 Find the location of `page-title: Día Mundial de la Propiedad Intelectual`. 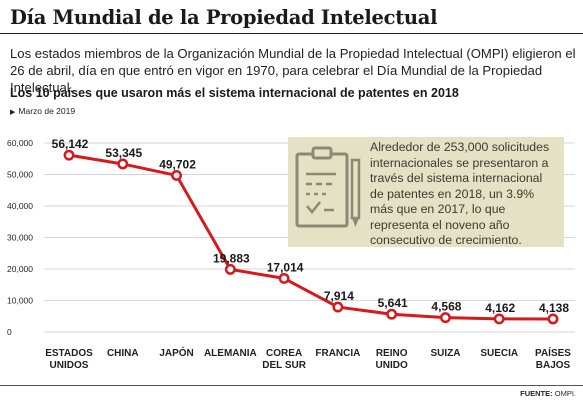

page-title: Día Mundial de la Propiedad Intelectual is located at coordinates (224, 17).